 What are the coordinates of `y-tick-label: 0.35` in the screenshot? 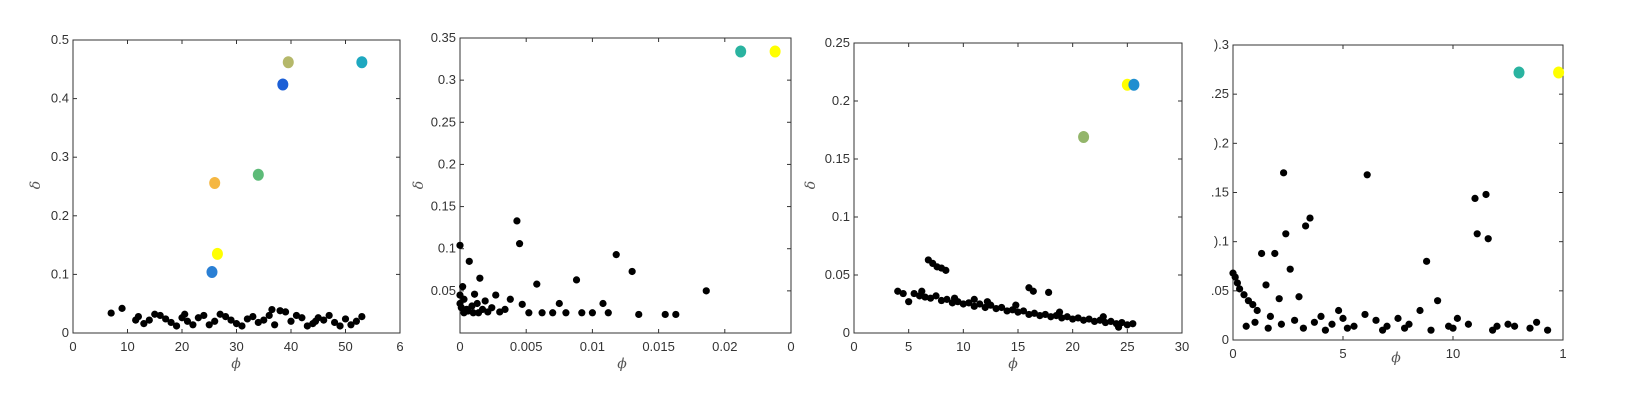 It's located at (443, 37).